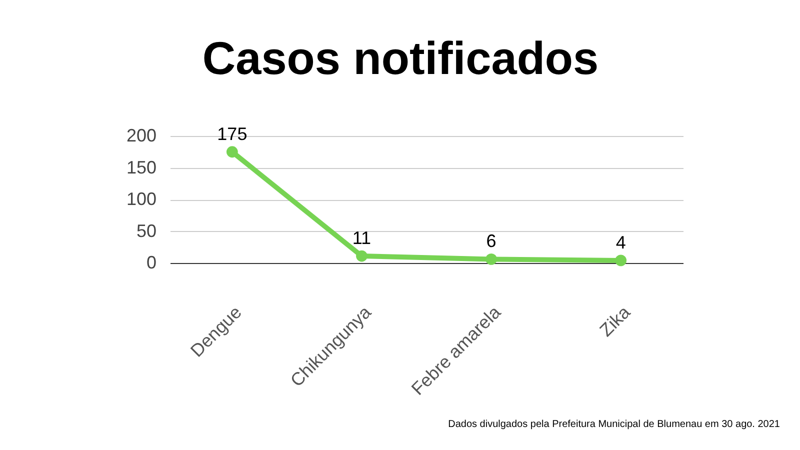 Image resolution: width=800 pixels, height=450 pixels. I want to click on chart-title: Casos notificados, so click(400, 58).